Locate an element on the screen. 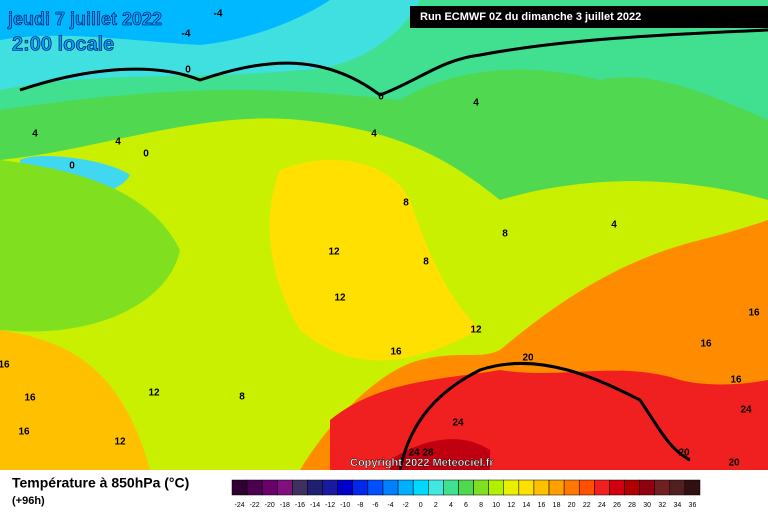 The image size is (768, 517). color-tick-label: 8 is located at coordinates (481, 505).